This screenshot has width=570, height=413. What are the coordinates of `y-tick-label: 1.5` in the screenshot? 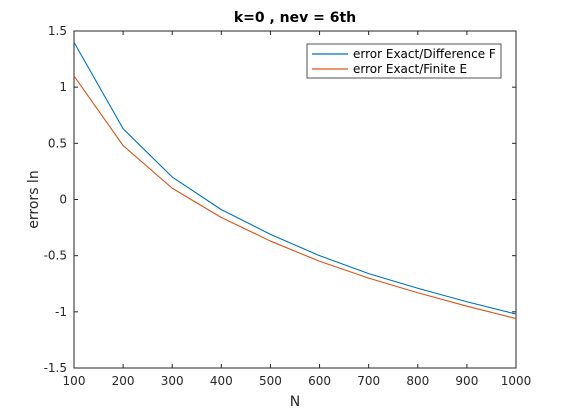 It's located at (57, 31).